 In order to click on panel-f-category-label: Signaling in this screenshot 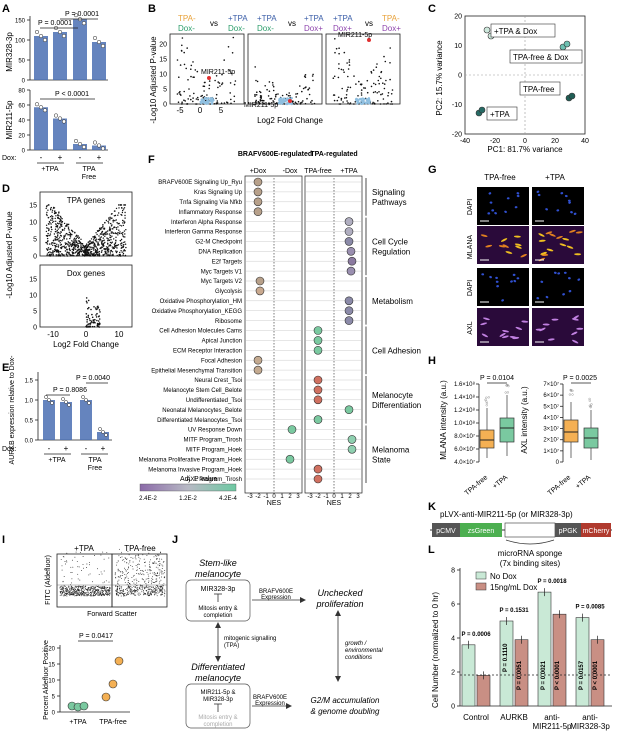, I will do `click(388, 192)`.